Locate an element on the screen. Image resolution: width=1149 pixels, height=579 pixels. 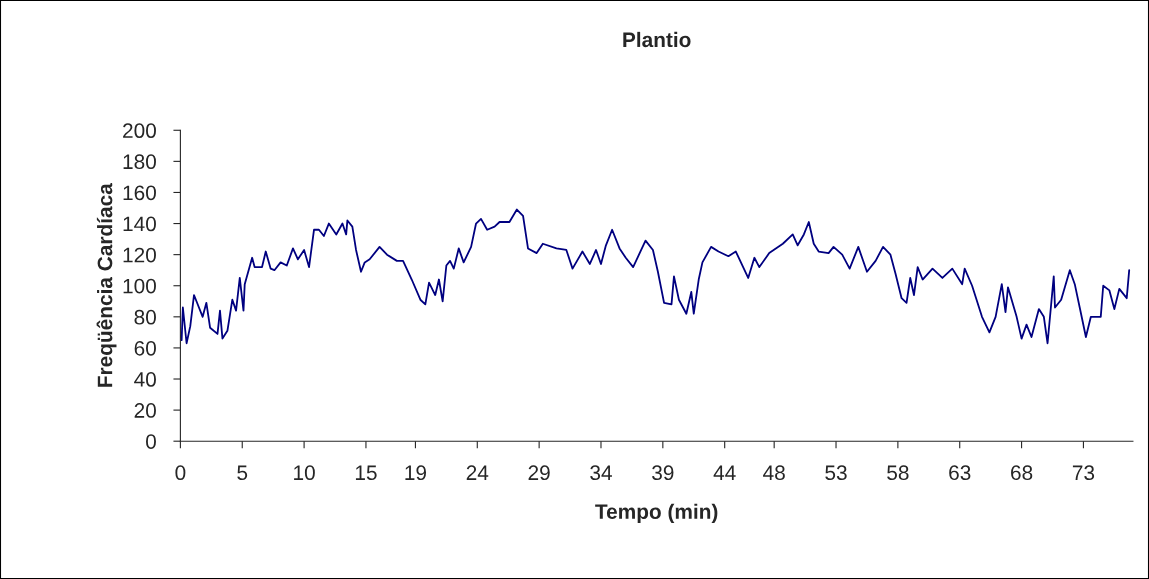
y-tick-label: 60 is located at coordinates (145, 348).